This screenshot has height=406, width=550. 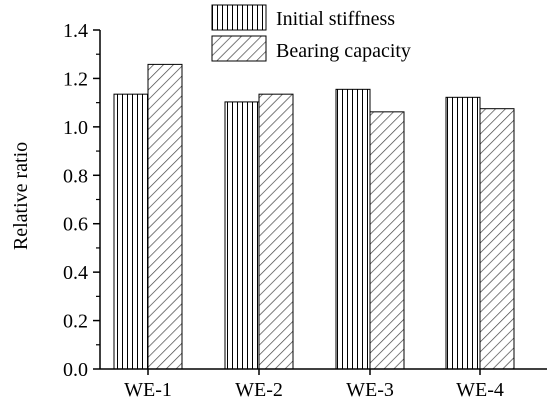 What do you see at coordinates (335, 19) in the screenshot?
I see `legend-label-initial-stiffness: Initial stiffness` at bounding box center [335, 19].